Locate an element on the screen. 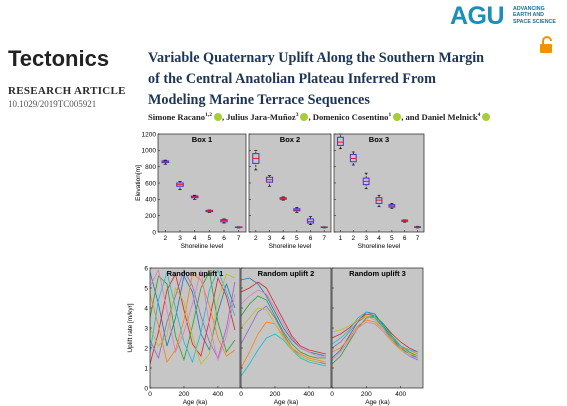 This screenshot has width=567, height=406. panel-title: Box 3 is located at coordinates (379, 139).